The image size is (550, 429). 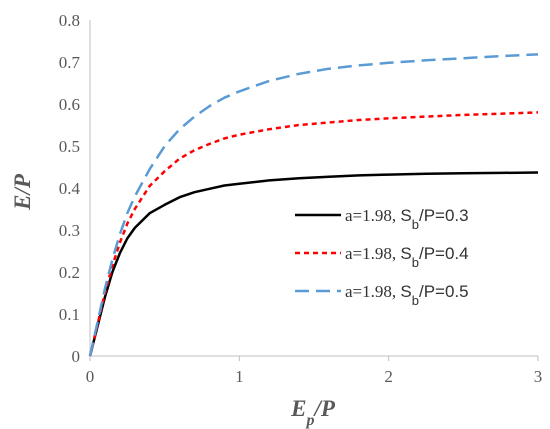 I want to click on legend-label-3: a=1.98, Sb/P=0.5, so click(x=407, y=295).